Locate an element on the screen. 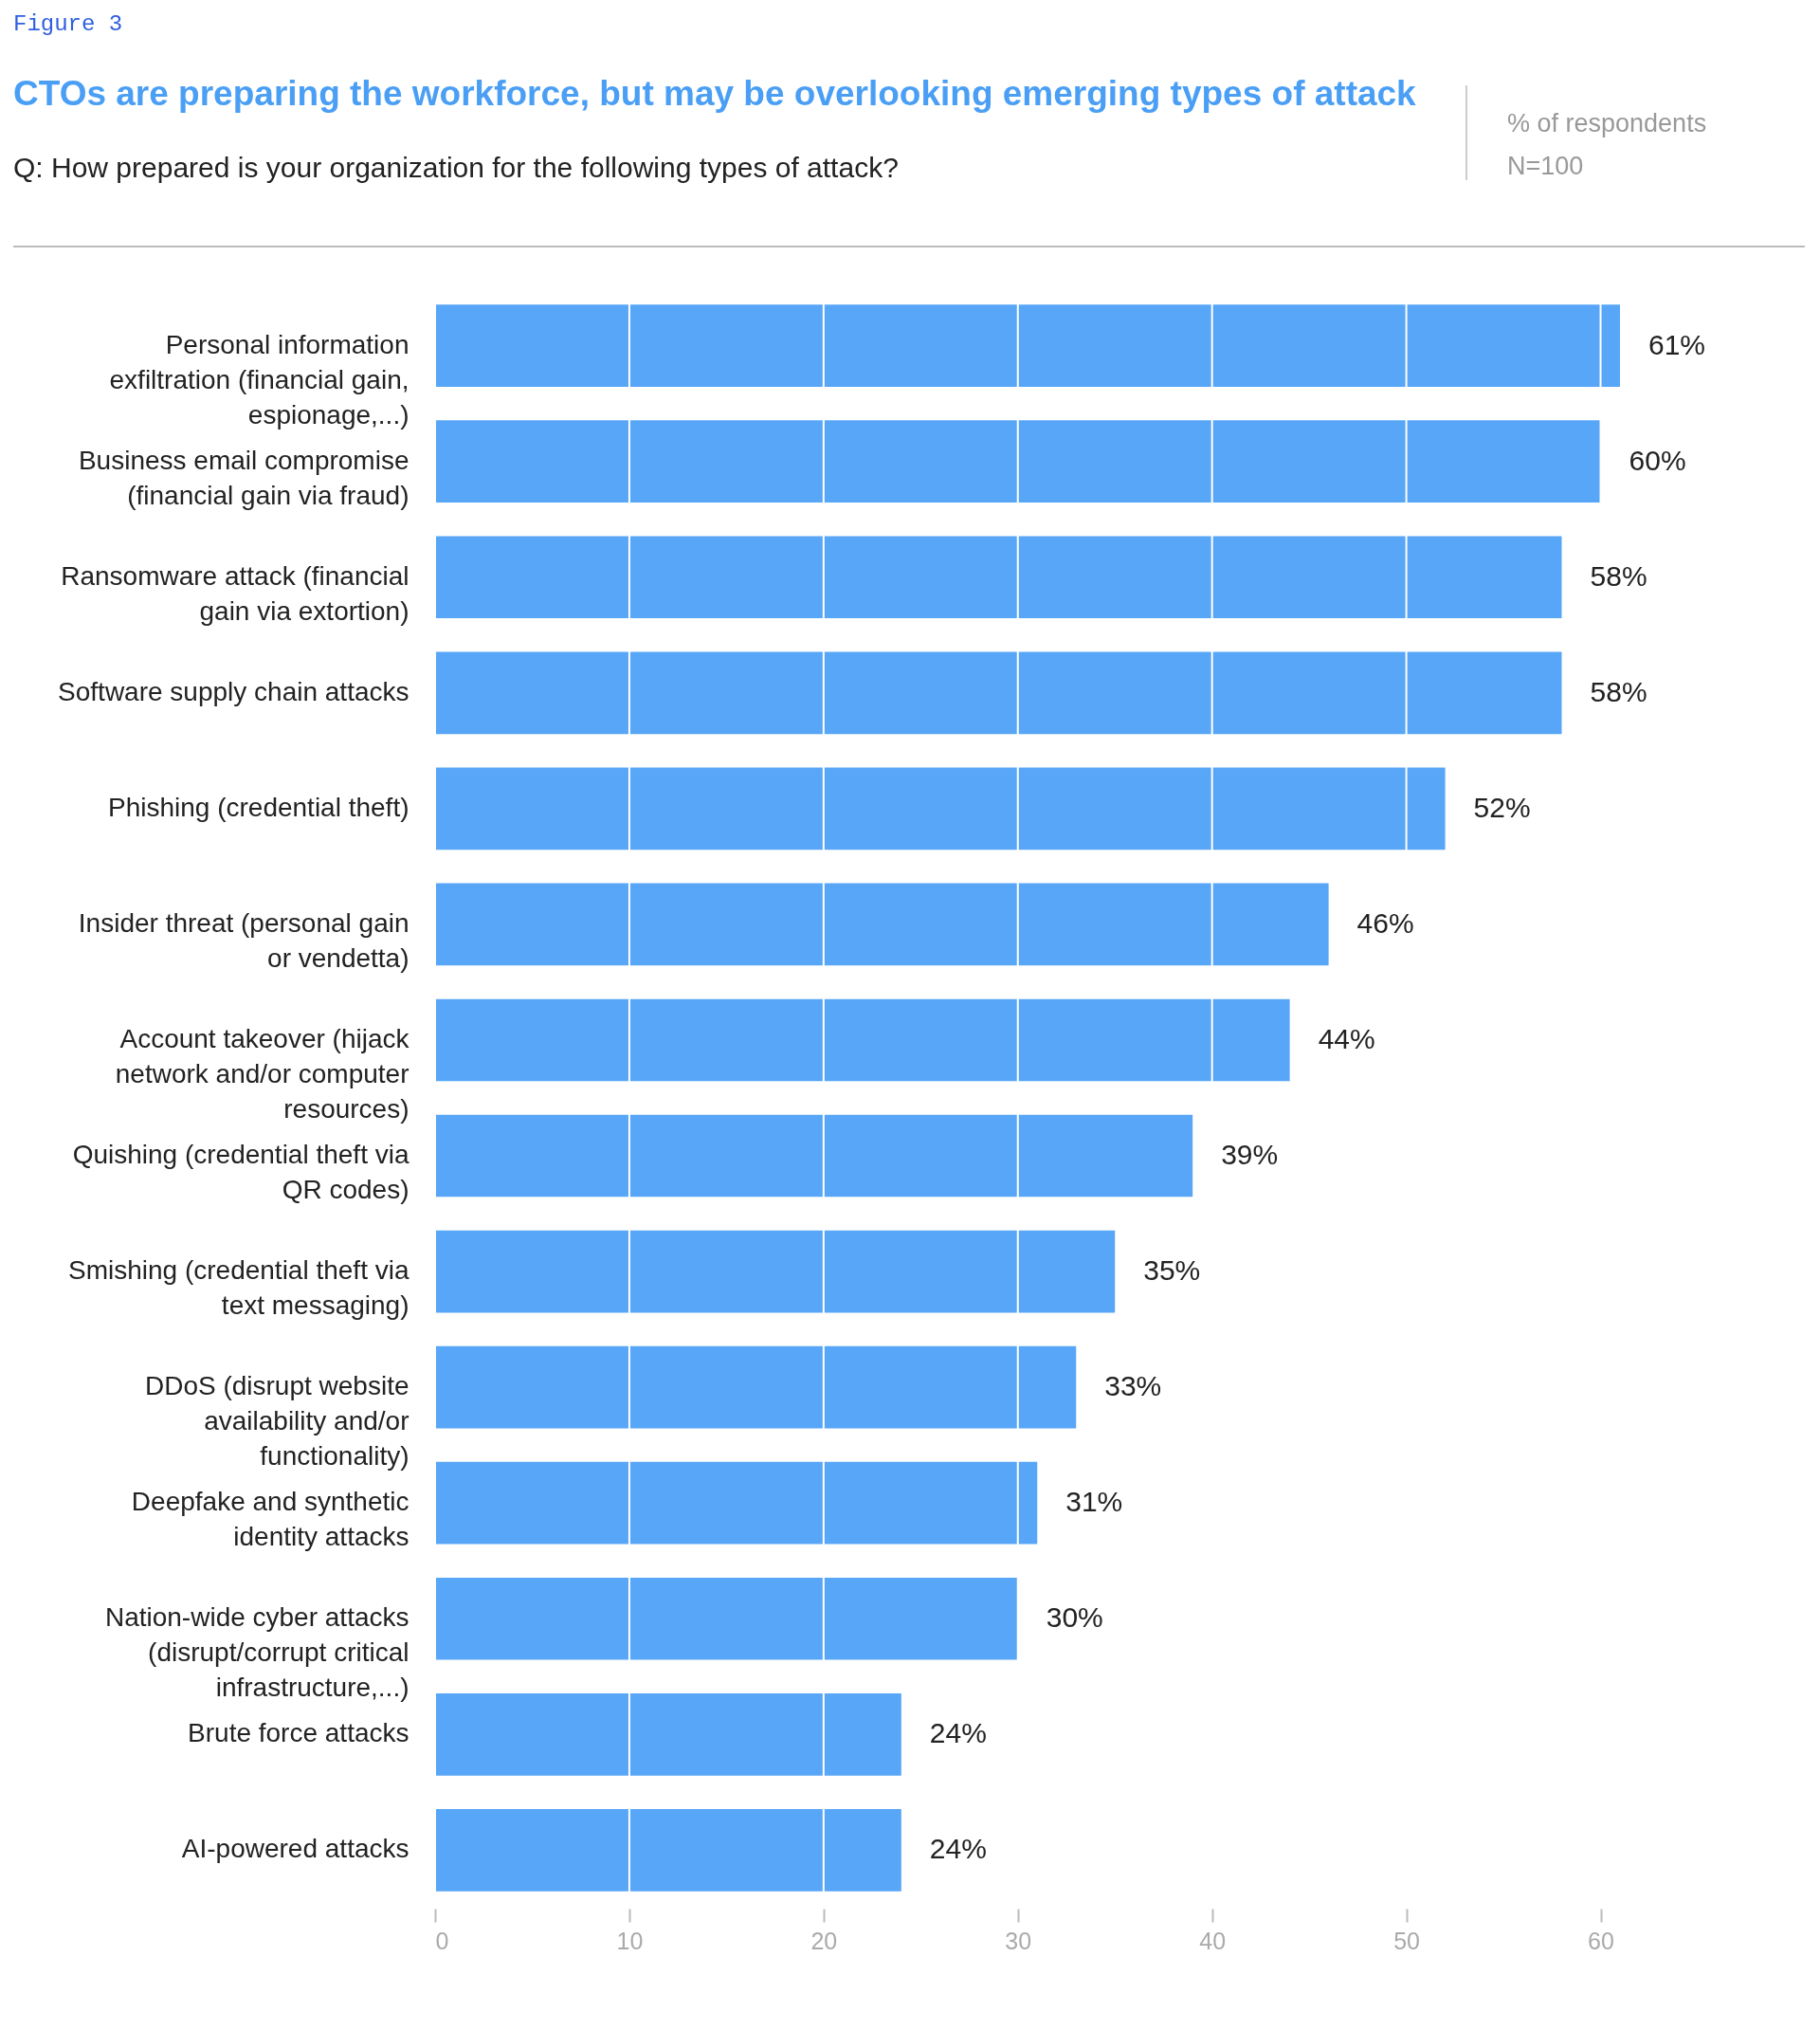 The image size is (1820, 2030). caption: Figure 3 is located at coordinates (68, 24).